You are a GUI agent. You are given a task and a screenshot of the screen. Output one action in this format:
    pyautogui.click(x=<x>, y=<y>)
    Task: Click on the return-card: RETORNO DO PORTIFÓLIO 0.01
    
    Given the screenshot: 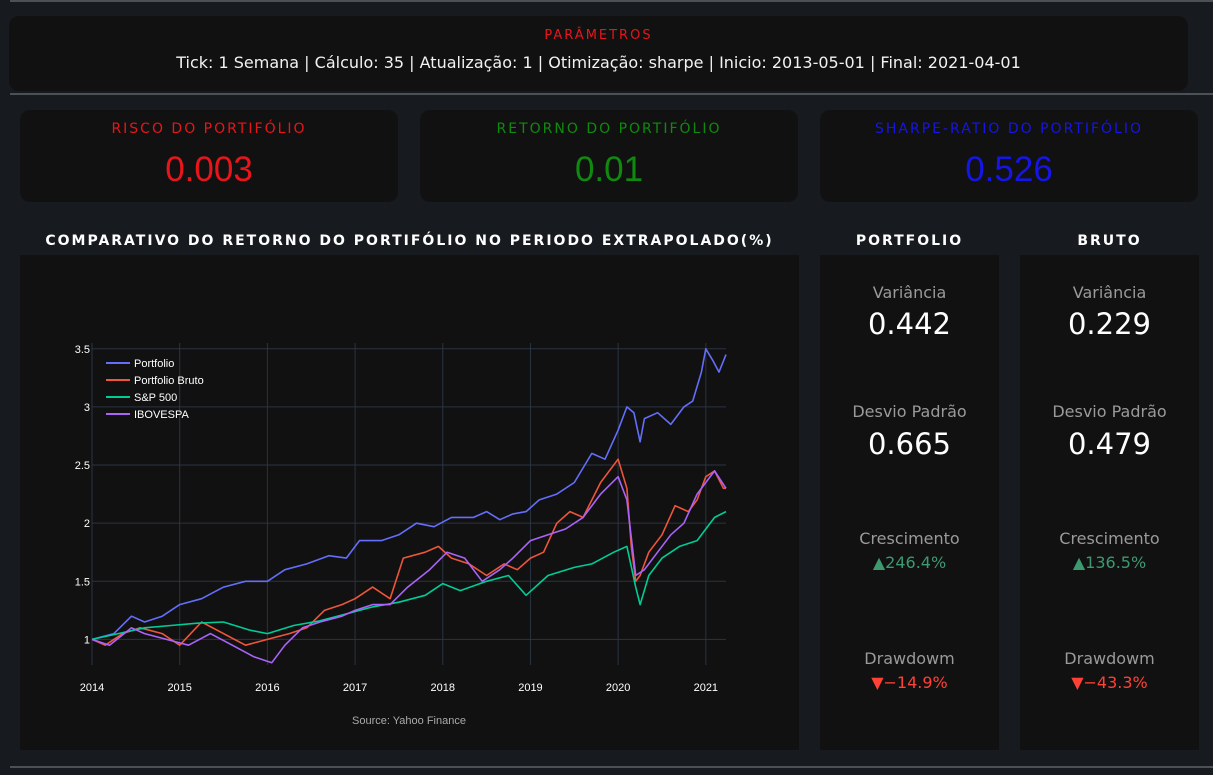 What is the action you would take?
    pyautogui.click(x=609, y=156)
    